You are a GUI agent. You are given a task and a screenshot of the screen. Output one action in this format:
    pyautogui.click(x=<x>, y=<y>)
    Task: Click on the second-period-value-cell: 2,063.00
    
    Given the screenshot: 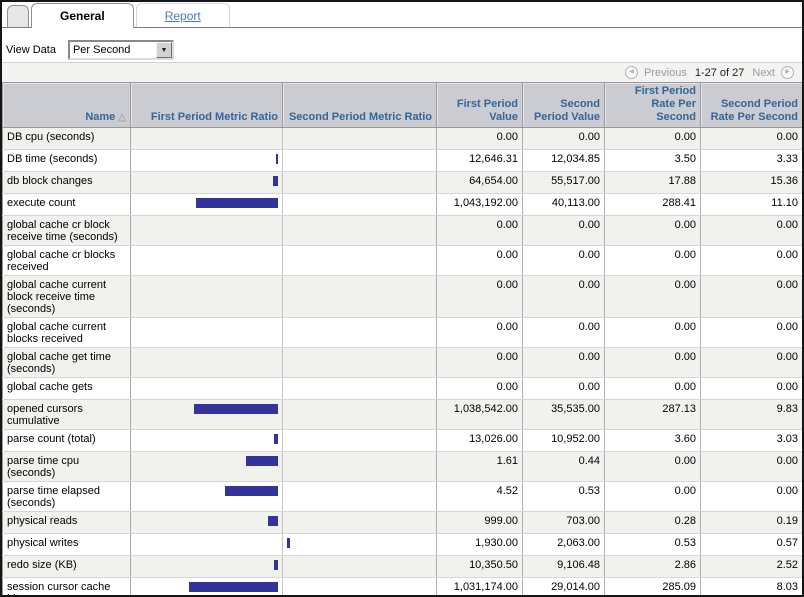 What is the action you would take?
    pyautogui.click(x=563, y=544)
    